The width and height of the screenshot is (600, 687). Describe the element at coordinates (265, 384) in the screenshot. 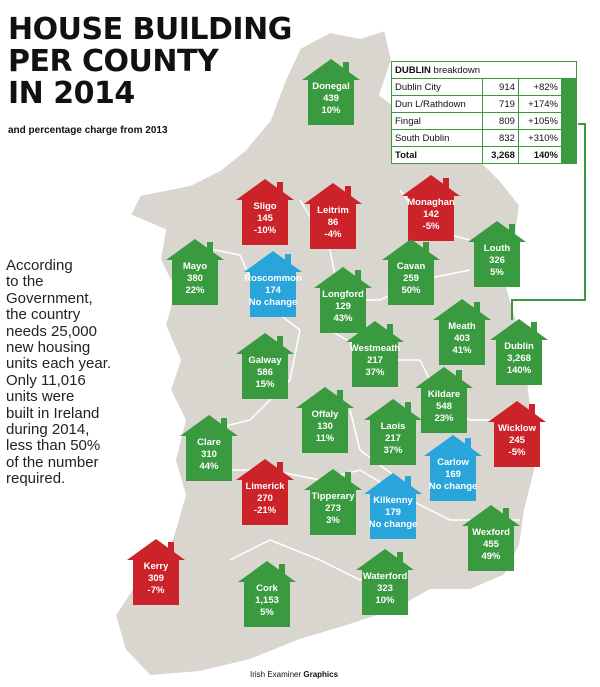

I see `county-change: 15%` at that location.